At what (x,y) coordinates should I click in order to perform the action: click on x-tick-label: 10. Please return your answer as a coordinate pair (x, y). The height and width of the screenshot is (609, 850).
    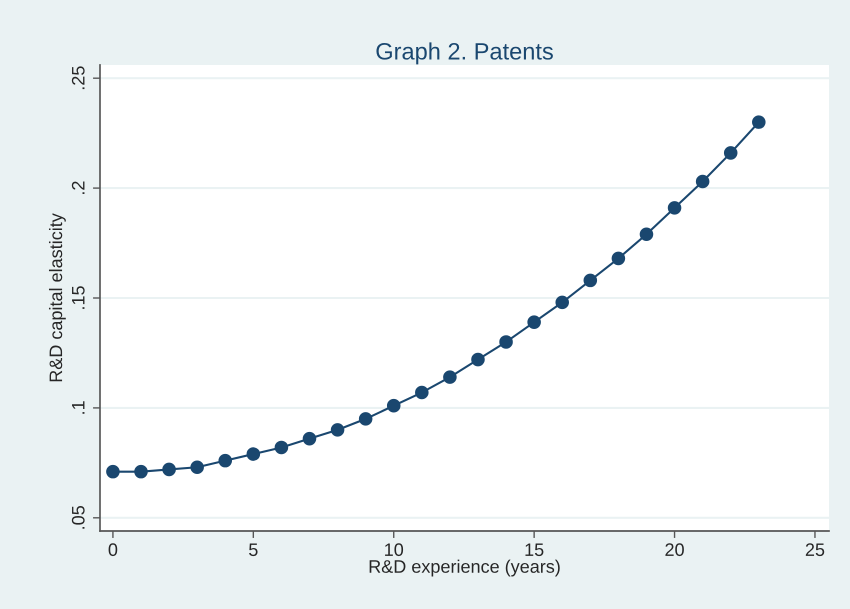
    Looking at the image, I should click on (394, 549).